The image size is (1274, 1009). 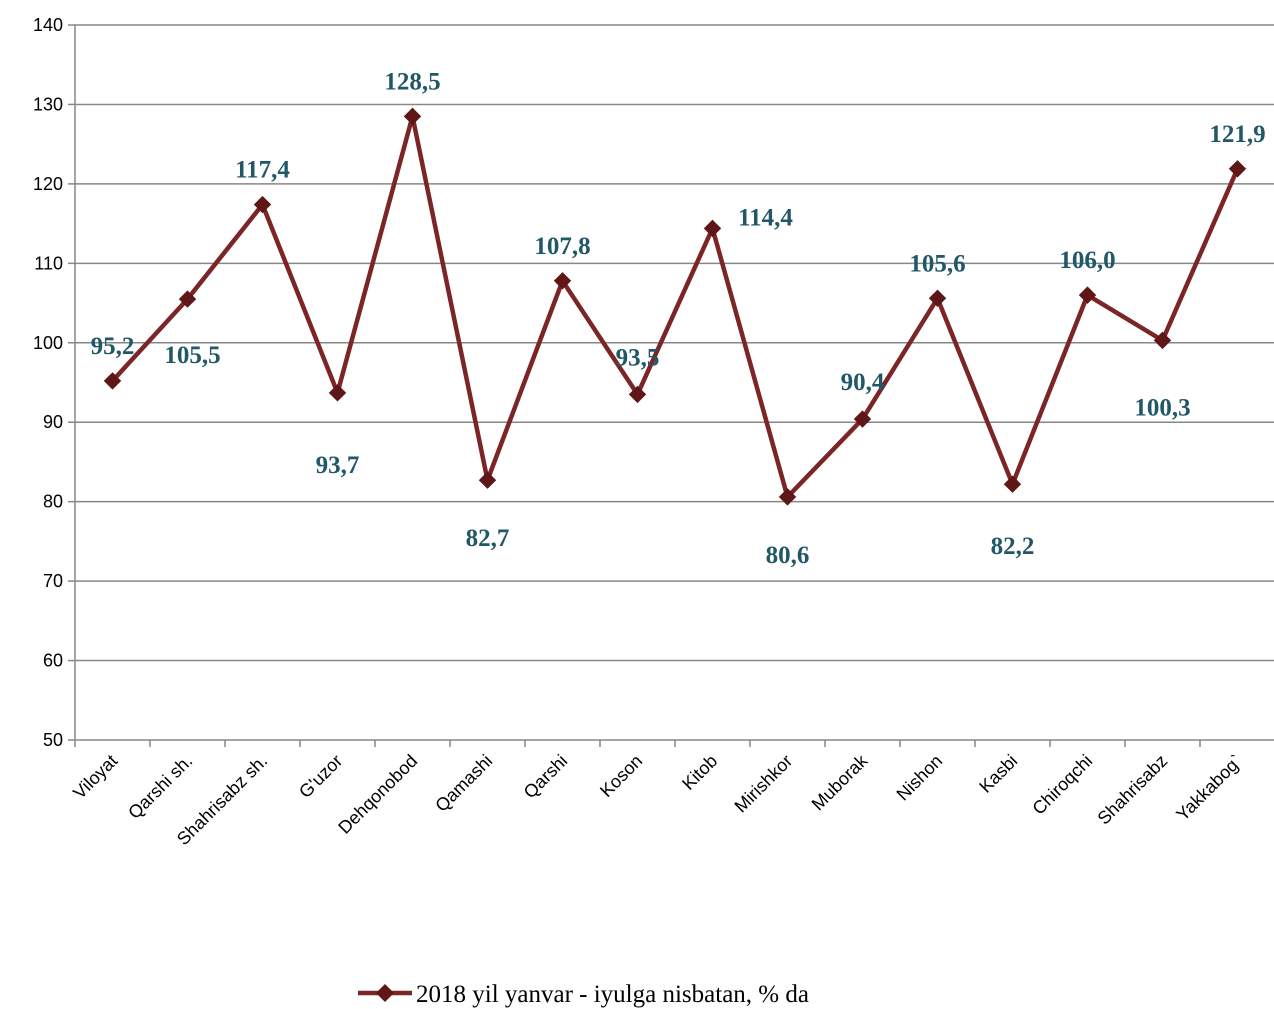 I want to click on x-tick-label: Qarshi, so click(x=546, y=777).